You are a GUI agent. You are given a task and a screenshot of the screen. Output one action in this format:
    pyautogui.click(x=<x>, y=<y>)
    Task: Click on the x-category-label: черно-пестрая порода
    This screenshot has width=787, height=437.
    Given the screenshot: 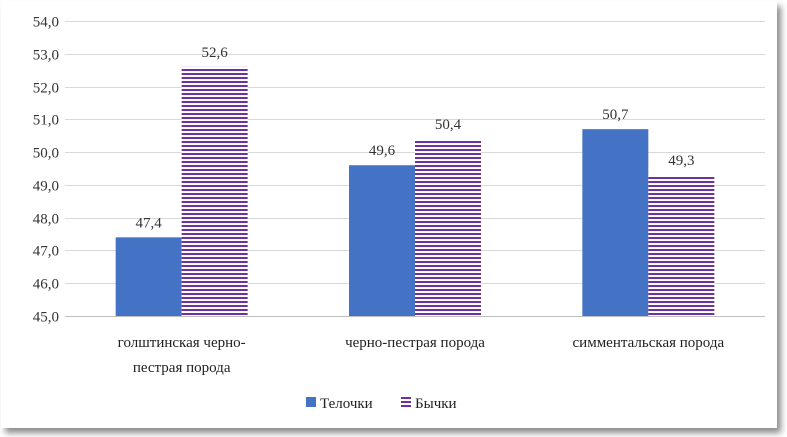 What is the action you would take?
    pyautogui.click(x=415, y=343)
    